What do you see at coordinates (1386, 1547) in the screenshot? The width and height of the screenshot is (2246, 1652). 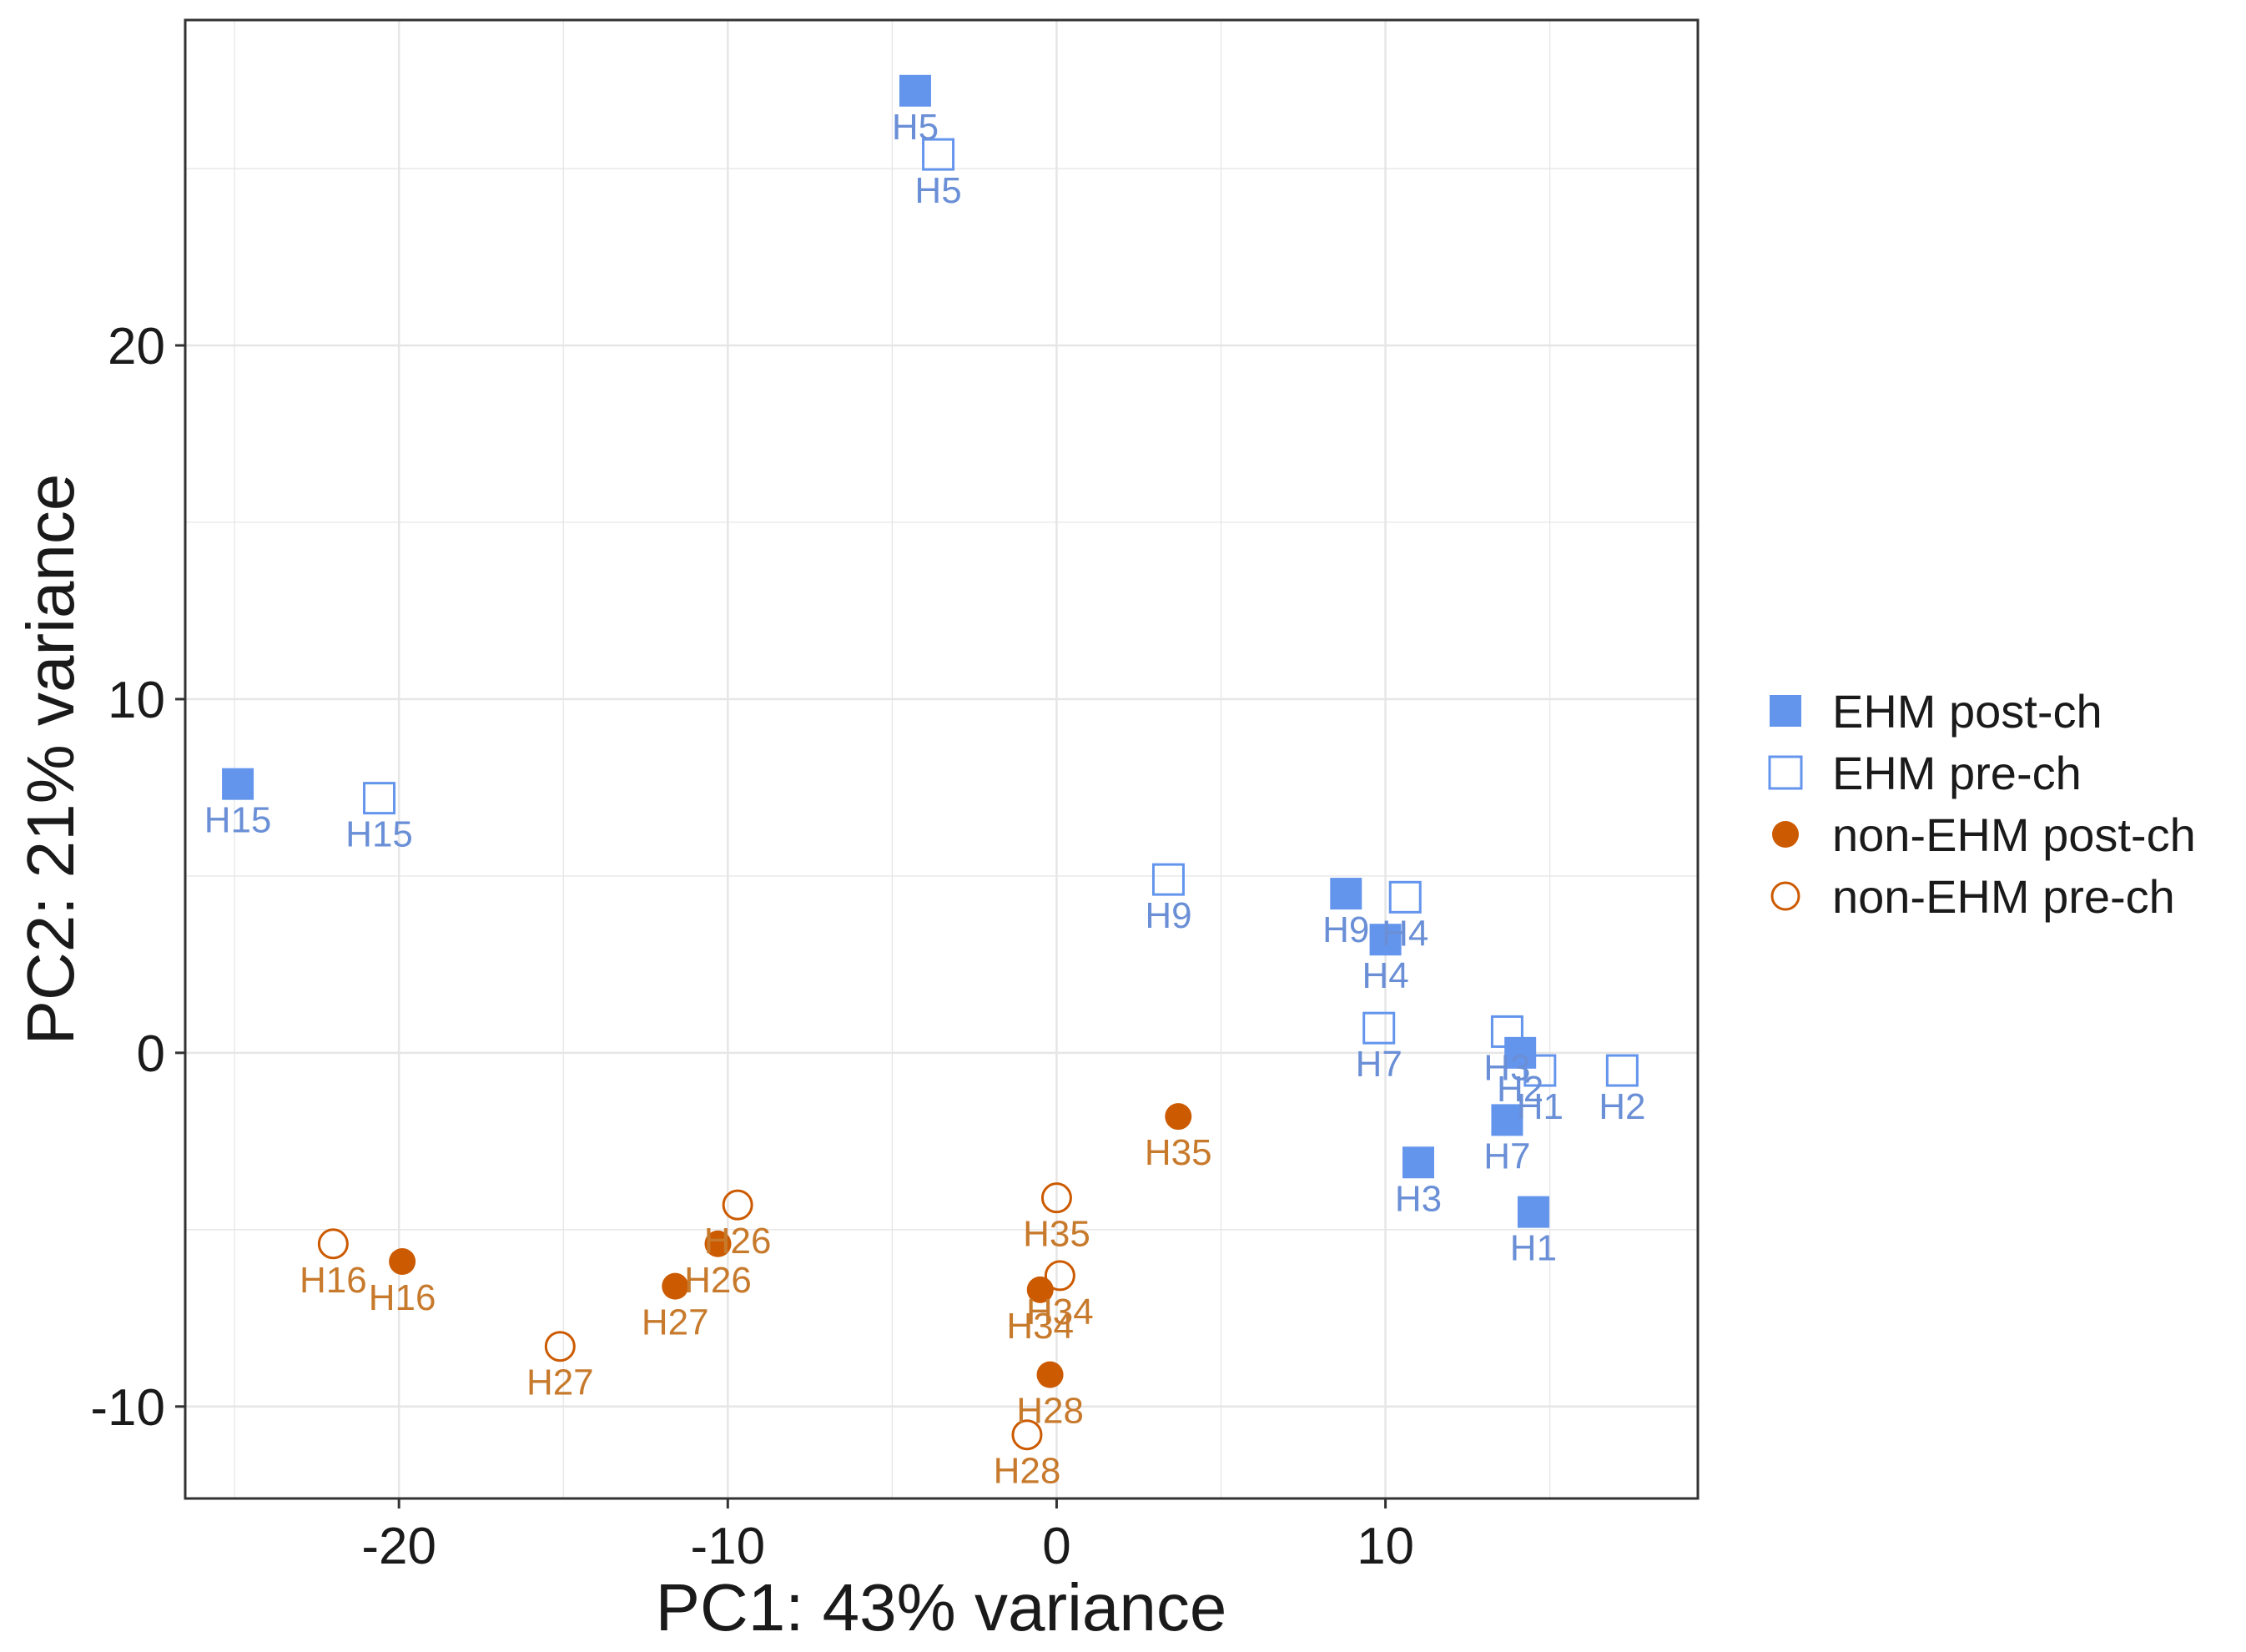 I see `x-tick-label: 10` at bounding box center [1386, 1547].